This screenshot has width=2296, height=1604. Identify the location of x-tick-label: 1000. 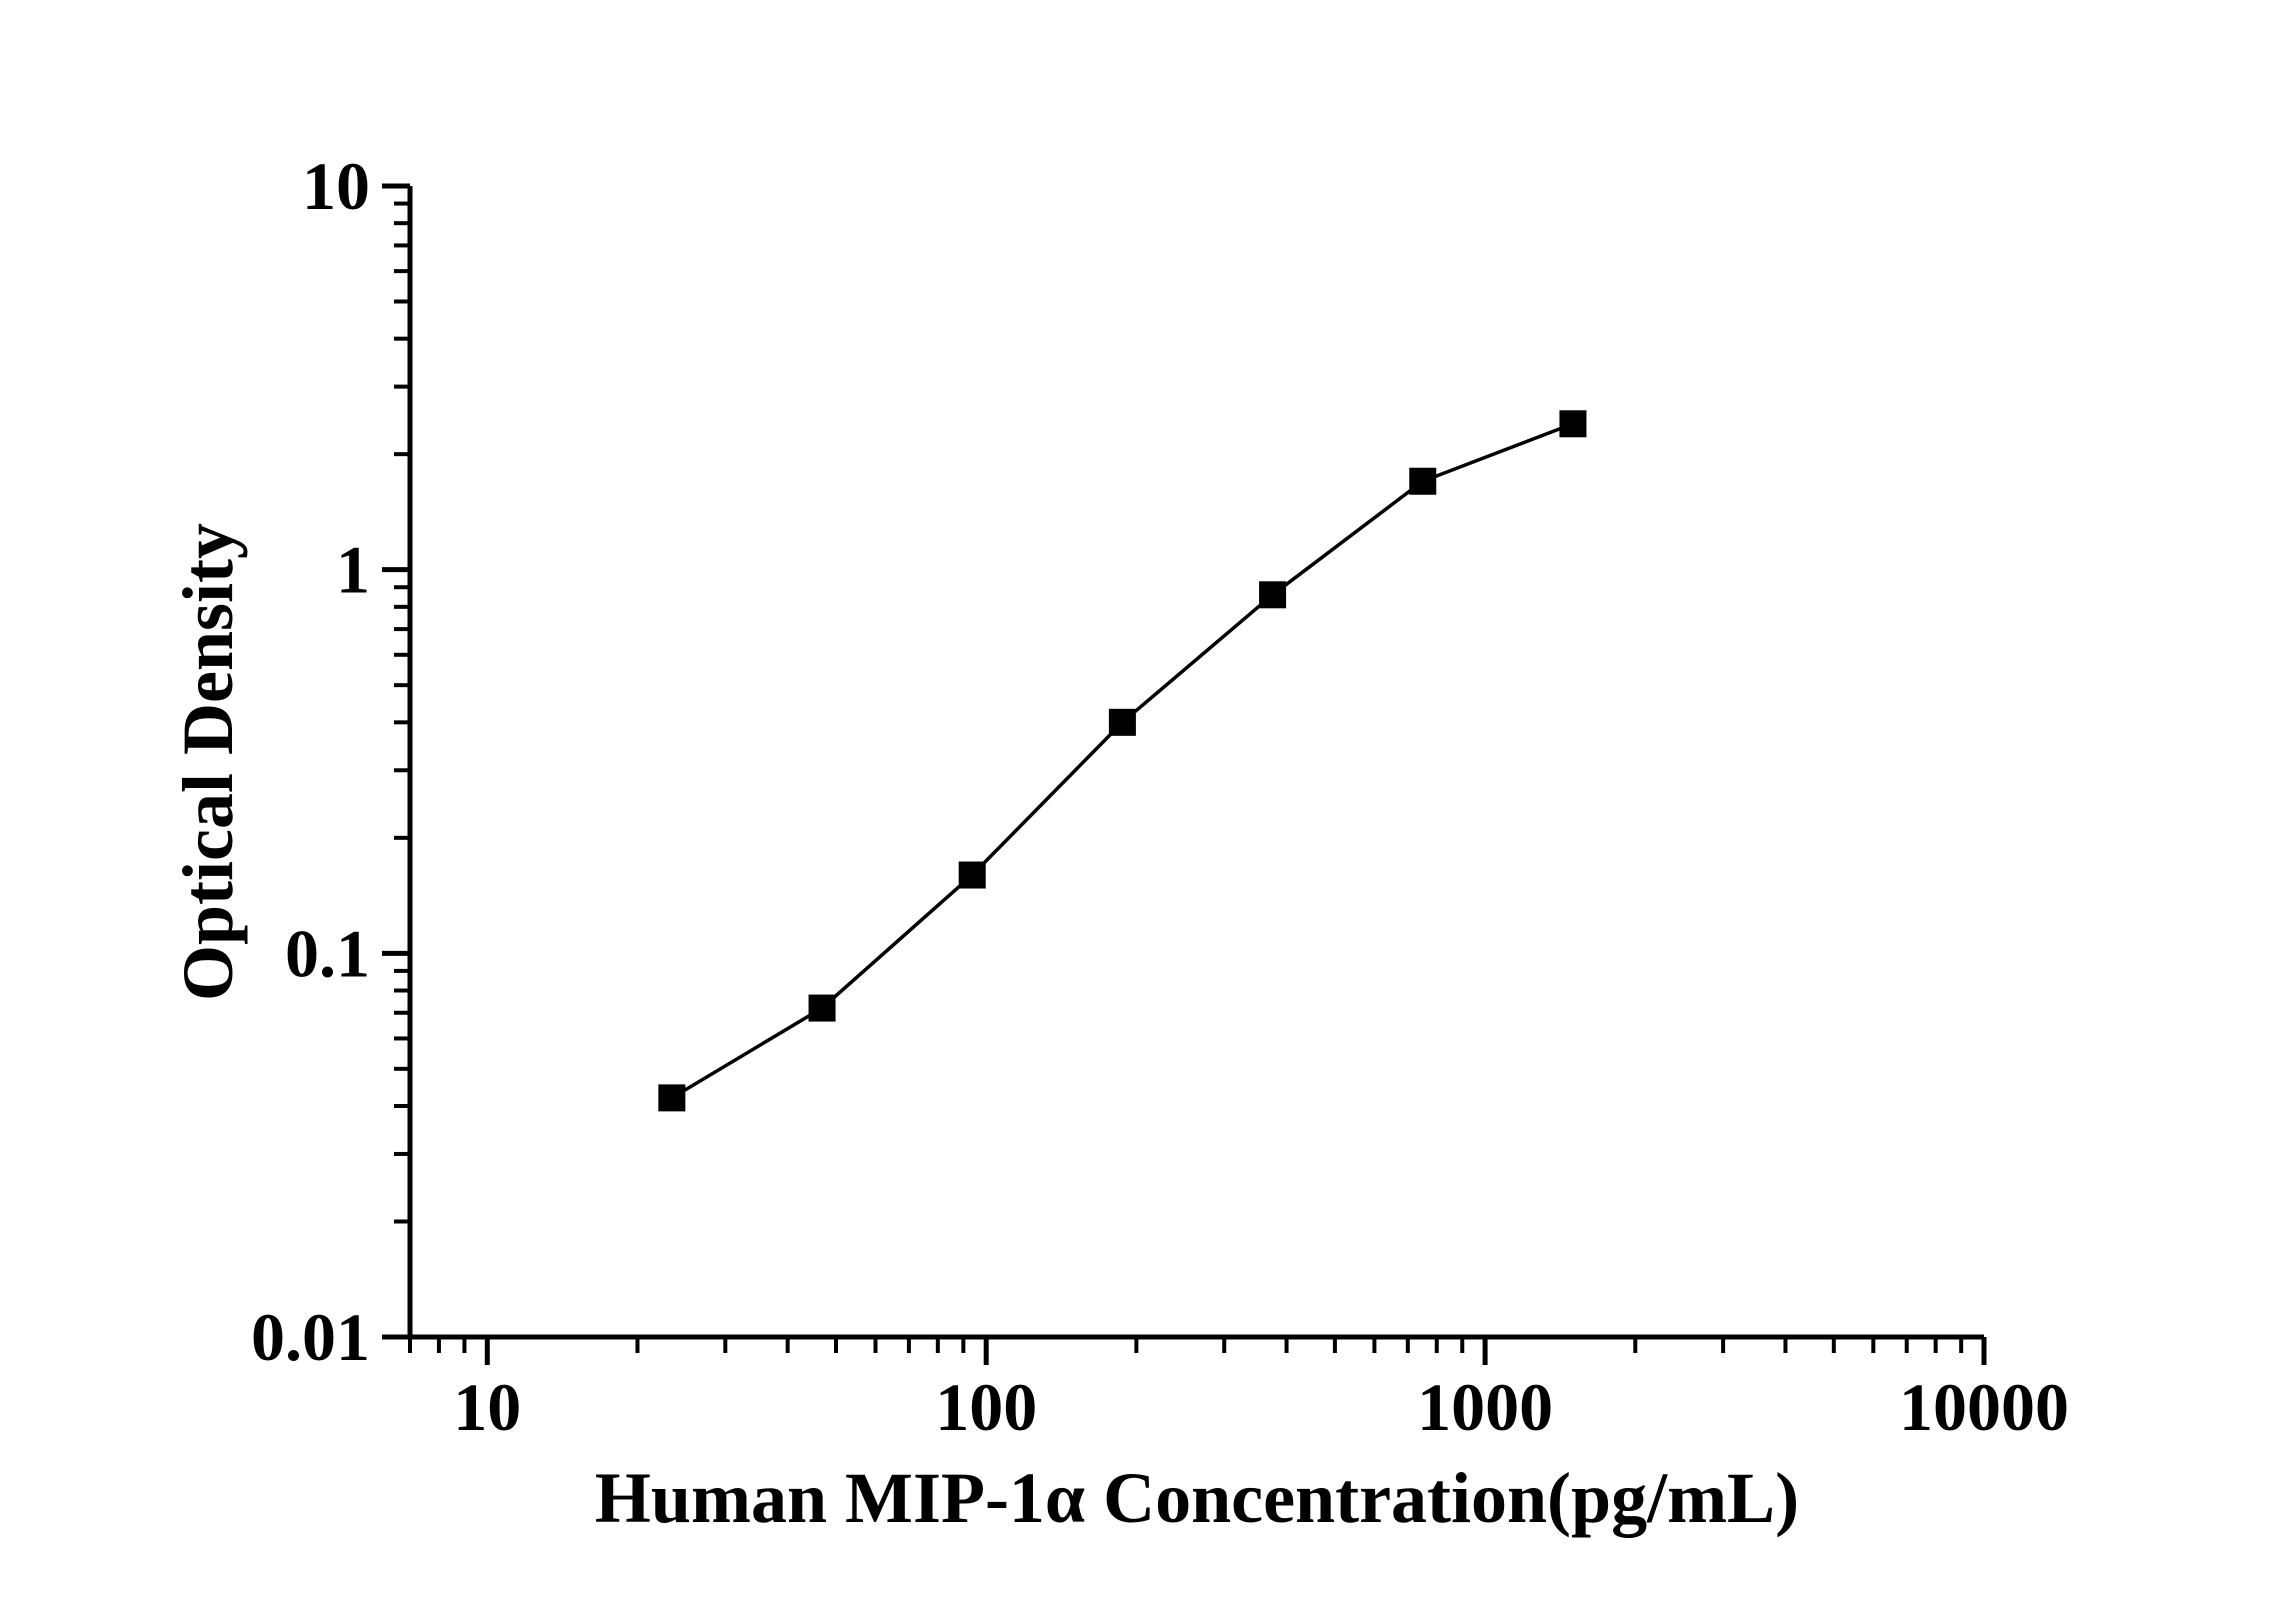
(1485, 1407).